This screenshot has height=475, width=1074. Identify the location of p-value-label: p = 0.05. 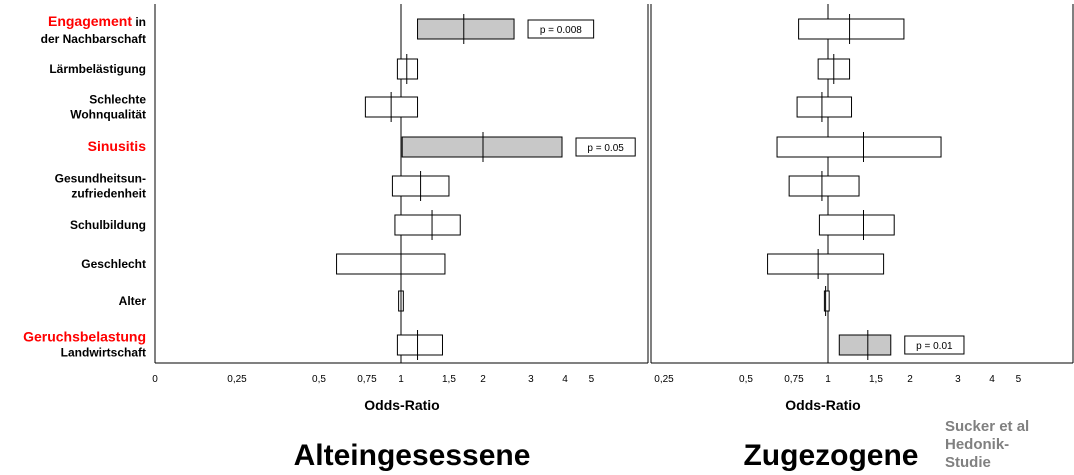
(605, 148).